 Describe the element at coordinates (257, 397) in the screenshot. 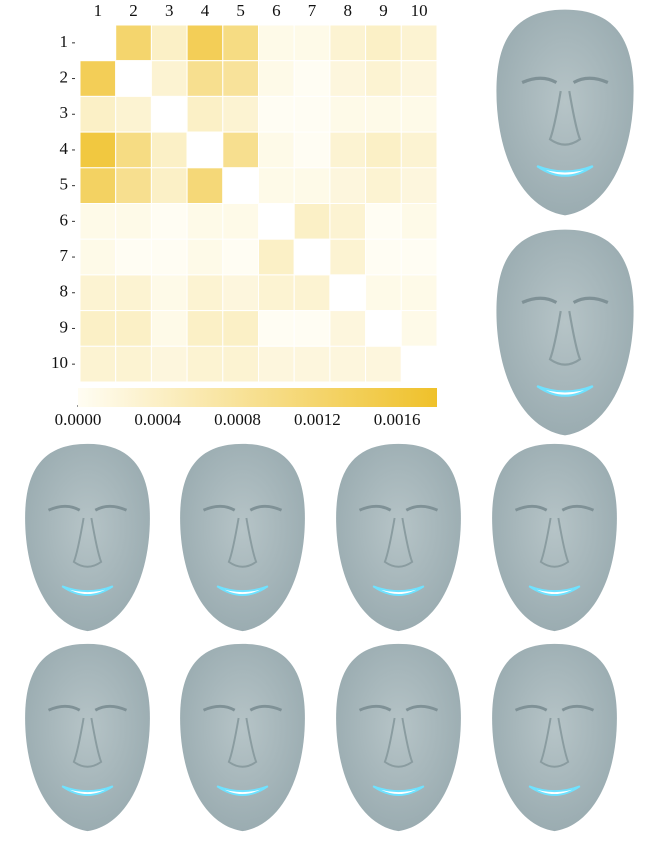

I see `colorbar` at that location.